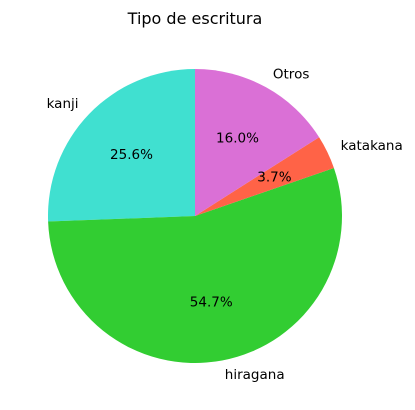 The image size is (415, 410). Describe the element at coordinates (255, 375) in the screenshot. I see `slice-label-hiragana: hiragana` at that location.